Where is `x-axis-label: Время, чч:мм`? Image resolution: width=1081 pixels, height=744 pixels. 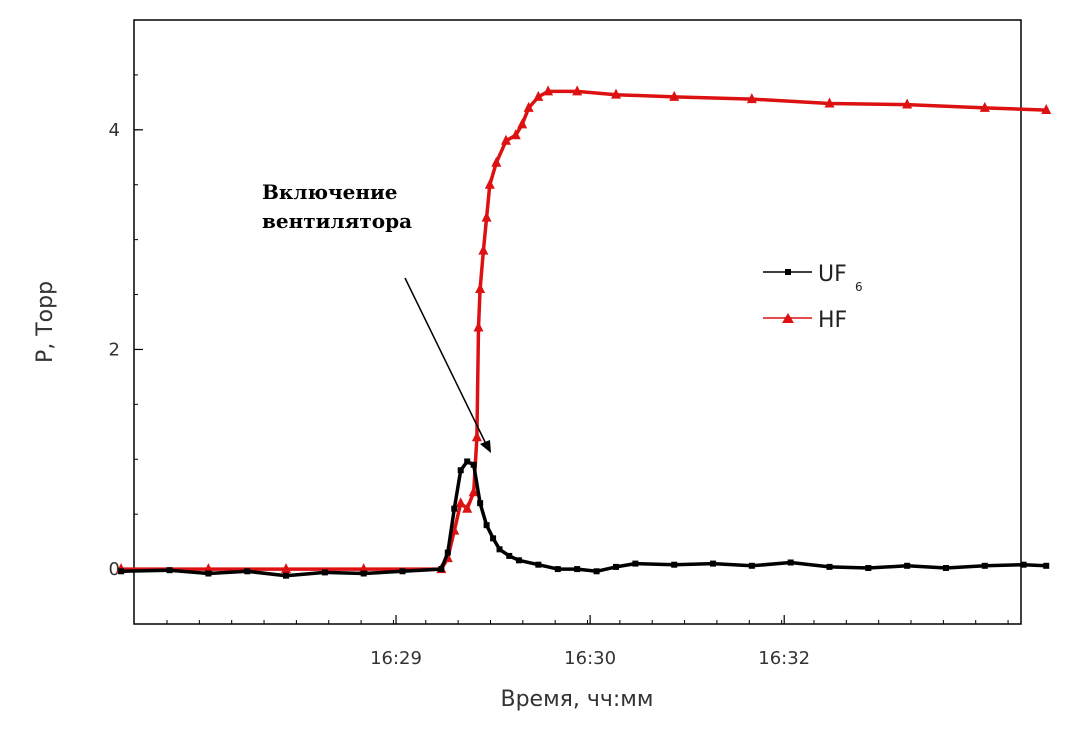 x-axis-label: Время, чч:мм is located at coordinates (576, 699).